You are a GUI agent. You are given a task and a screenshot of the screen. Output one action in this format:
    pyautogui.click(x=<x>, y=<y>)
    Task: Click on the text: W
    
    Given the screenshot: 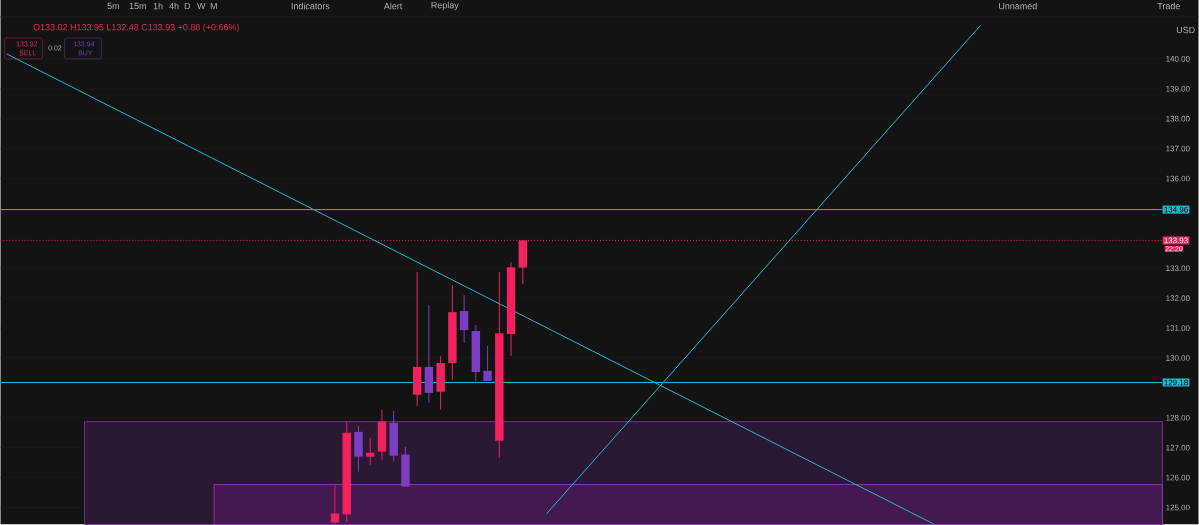 What is the action you would take?
    pyautogui.click(x=201, y=6)
    